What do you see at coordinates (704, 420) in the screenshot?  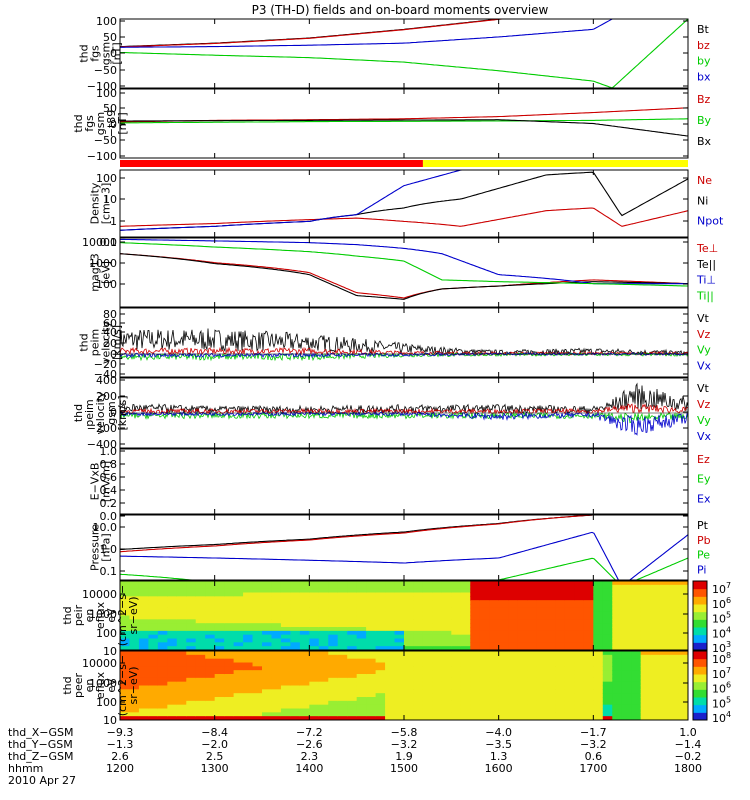 I see `legend-item-Vy: Vy` at bounding box center [704, 420].